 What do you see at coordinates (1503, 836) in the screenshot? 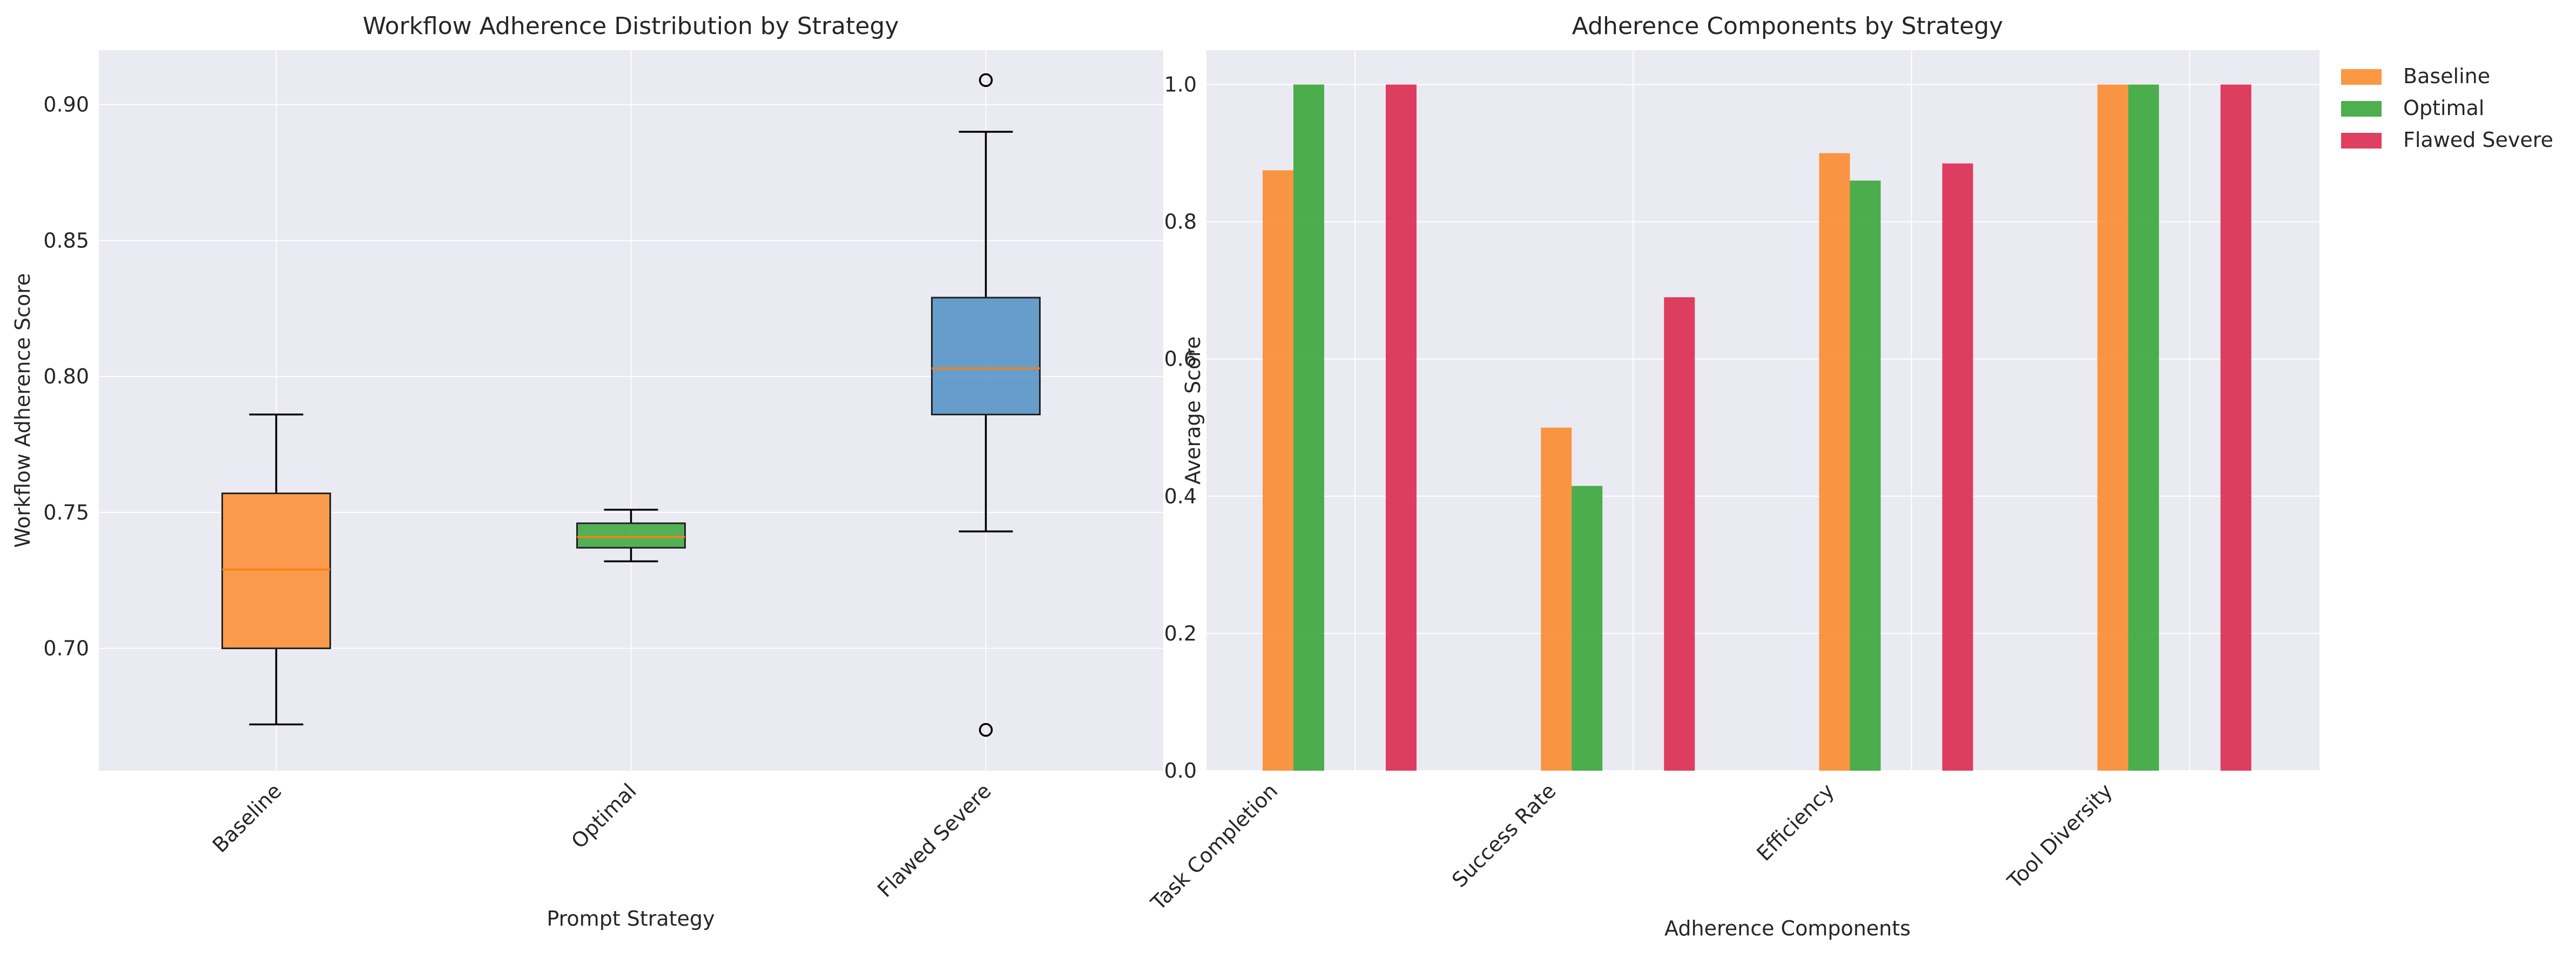
I see `x-tick-label: Success Rate` at bounding box center [1503, 836].